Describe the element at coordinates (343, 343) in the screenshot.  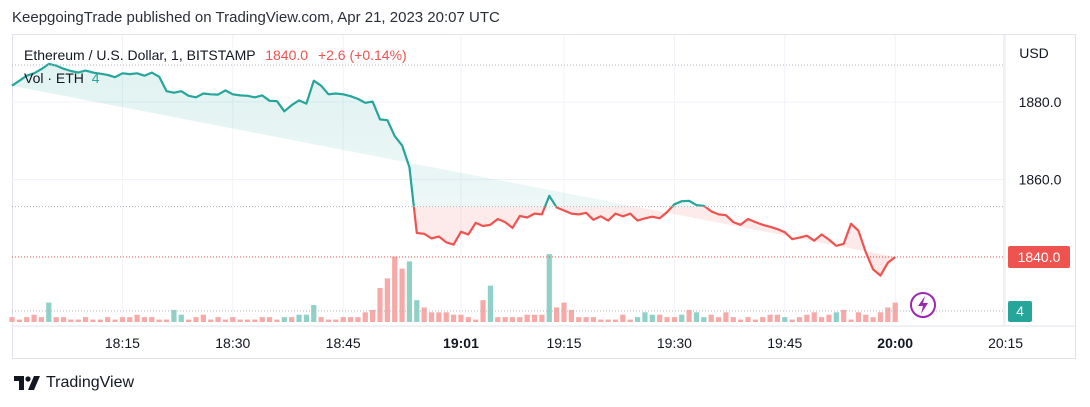
I see `time-tick-label: 18:45` at that location.